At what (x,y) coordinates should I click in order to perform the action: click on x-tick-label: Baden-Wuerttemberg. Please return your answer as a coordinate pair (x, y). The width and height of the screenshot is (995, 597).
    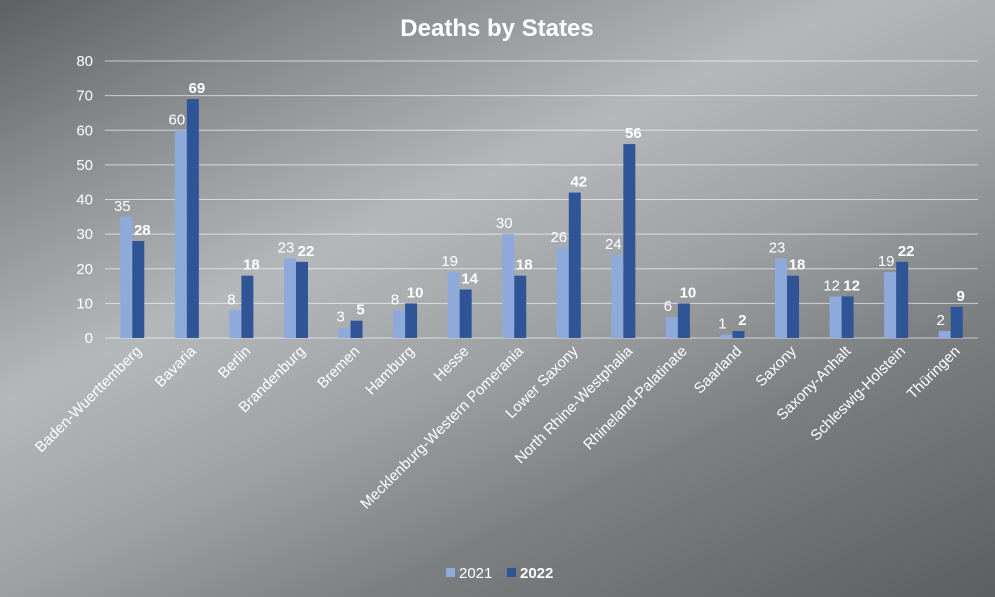
    Looking at the image, I should click on (88, 399).